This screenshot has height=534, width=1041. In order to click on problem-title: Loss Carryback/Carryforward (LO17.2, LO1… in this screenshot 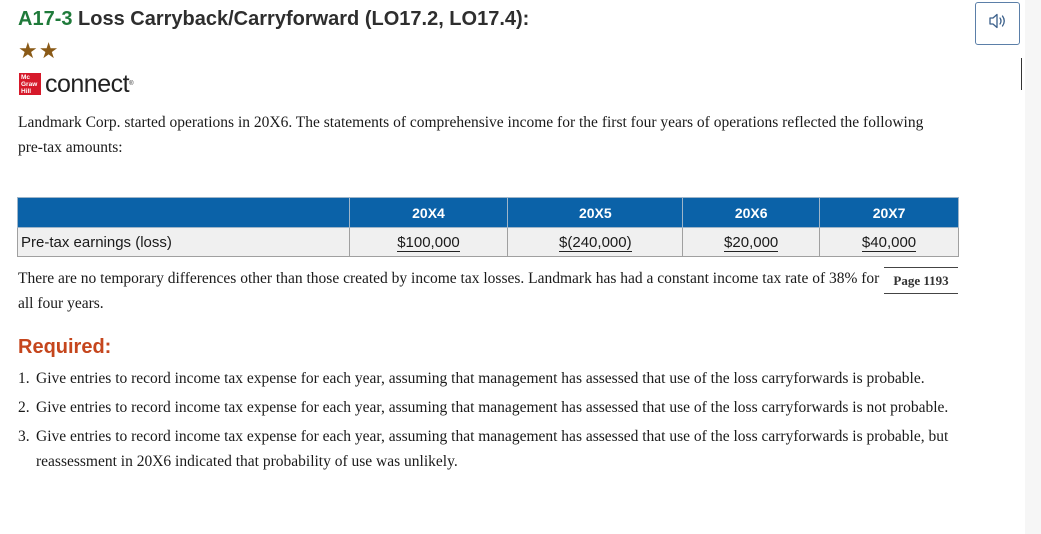, I will do `click(304, 19)`.